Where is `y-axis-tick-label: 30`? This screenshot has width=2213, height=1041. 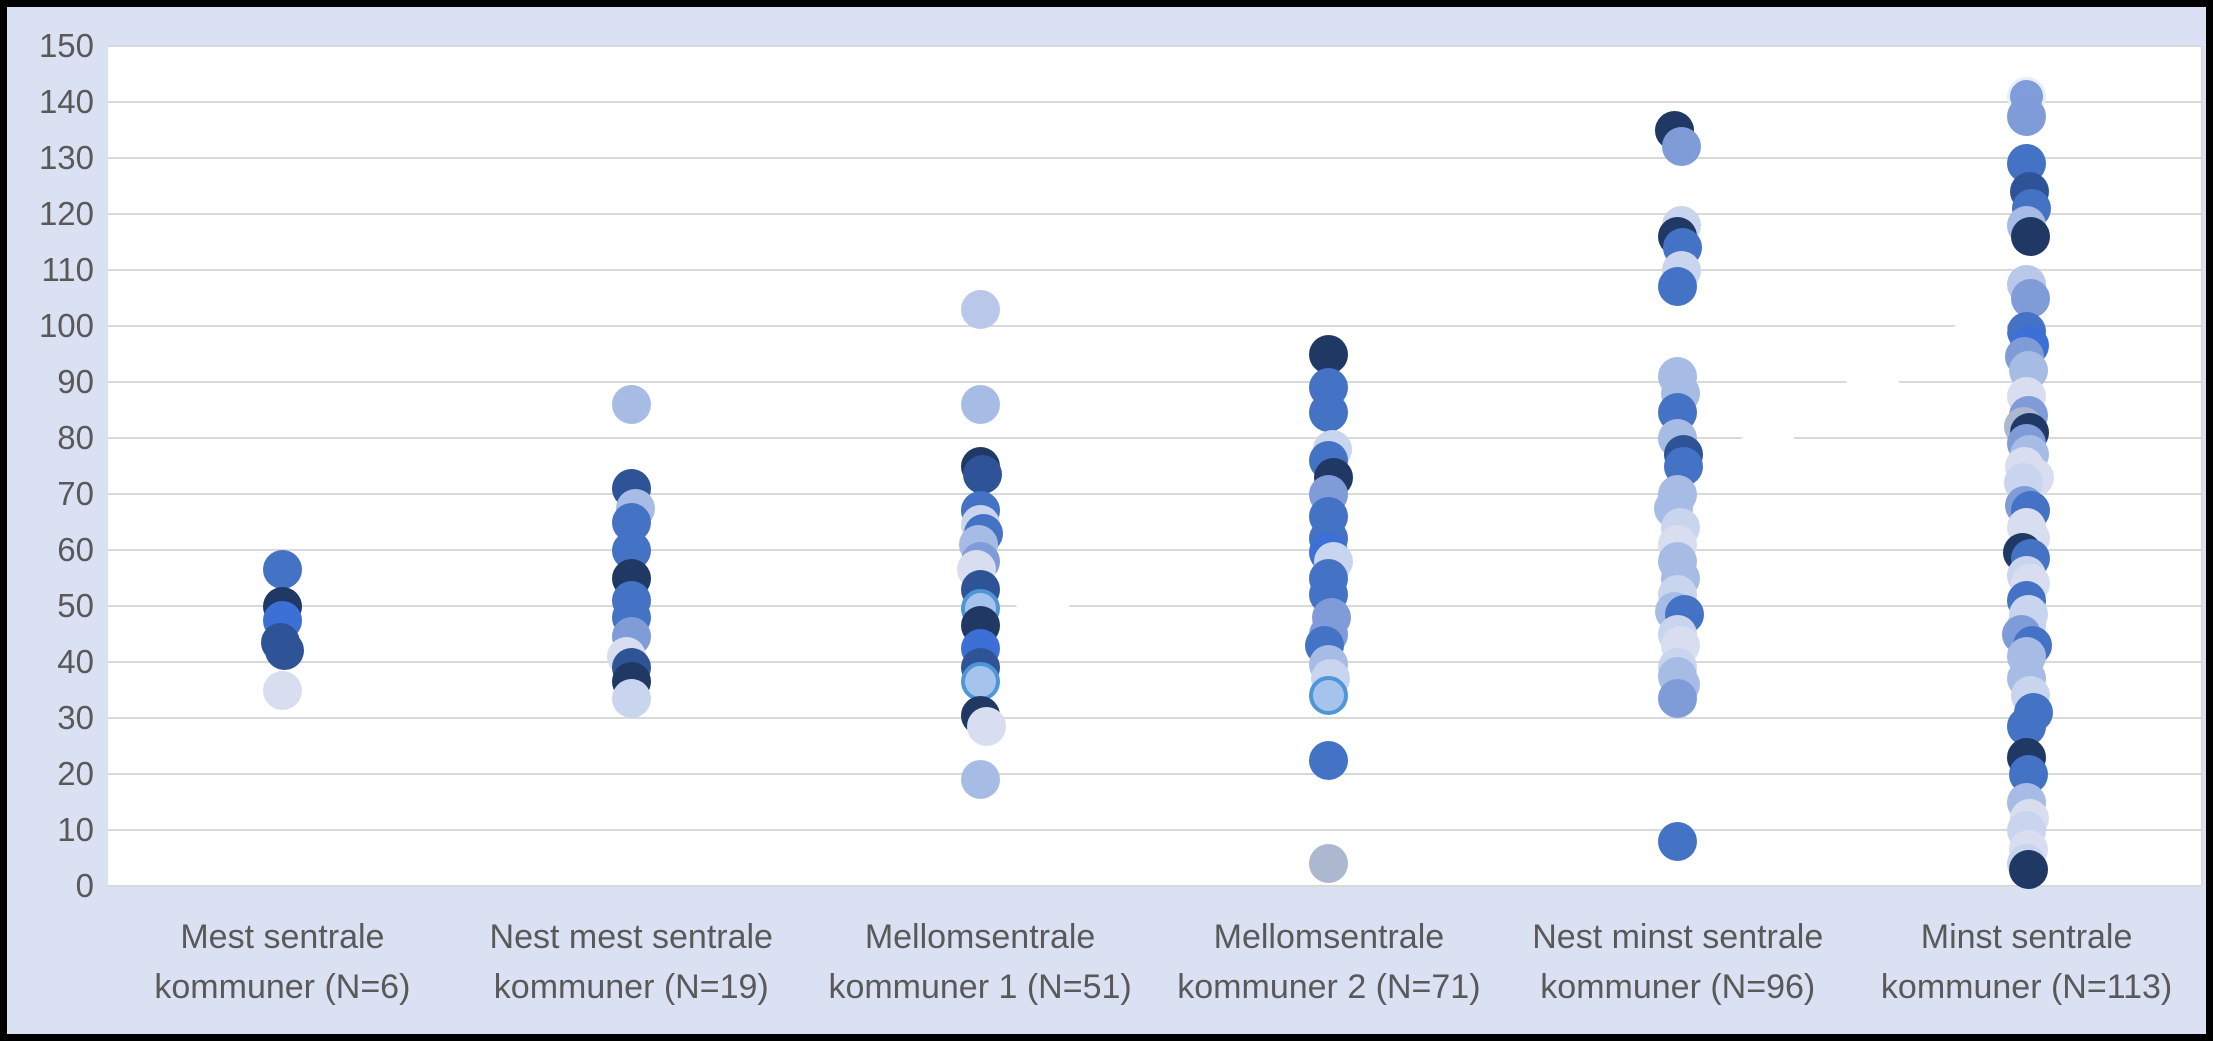 y-axis-tick-label: 30 is located at coordinates (75, 717).